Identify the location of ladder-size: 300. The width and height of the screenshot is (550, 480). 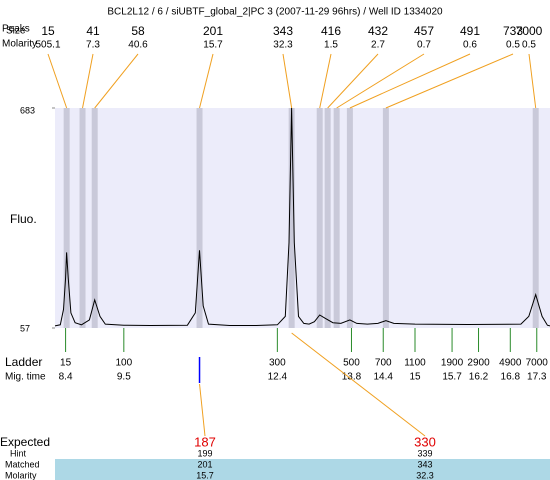
(277, 363).